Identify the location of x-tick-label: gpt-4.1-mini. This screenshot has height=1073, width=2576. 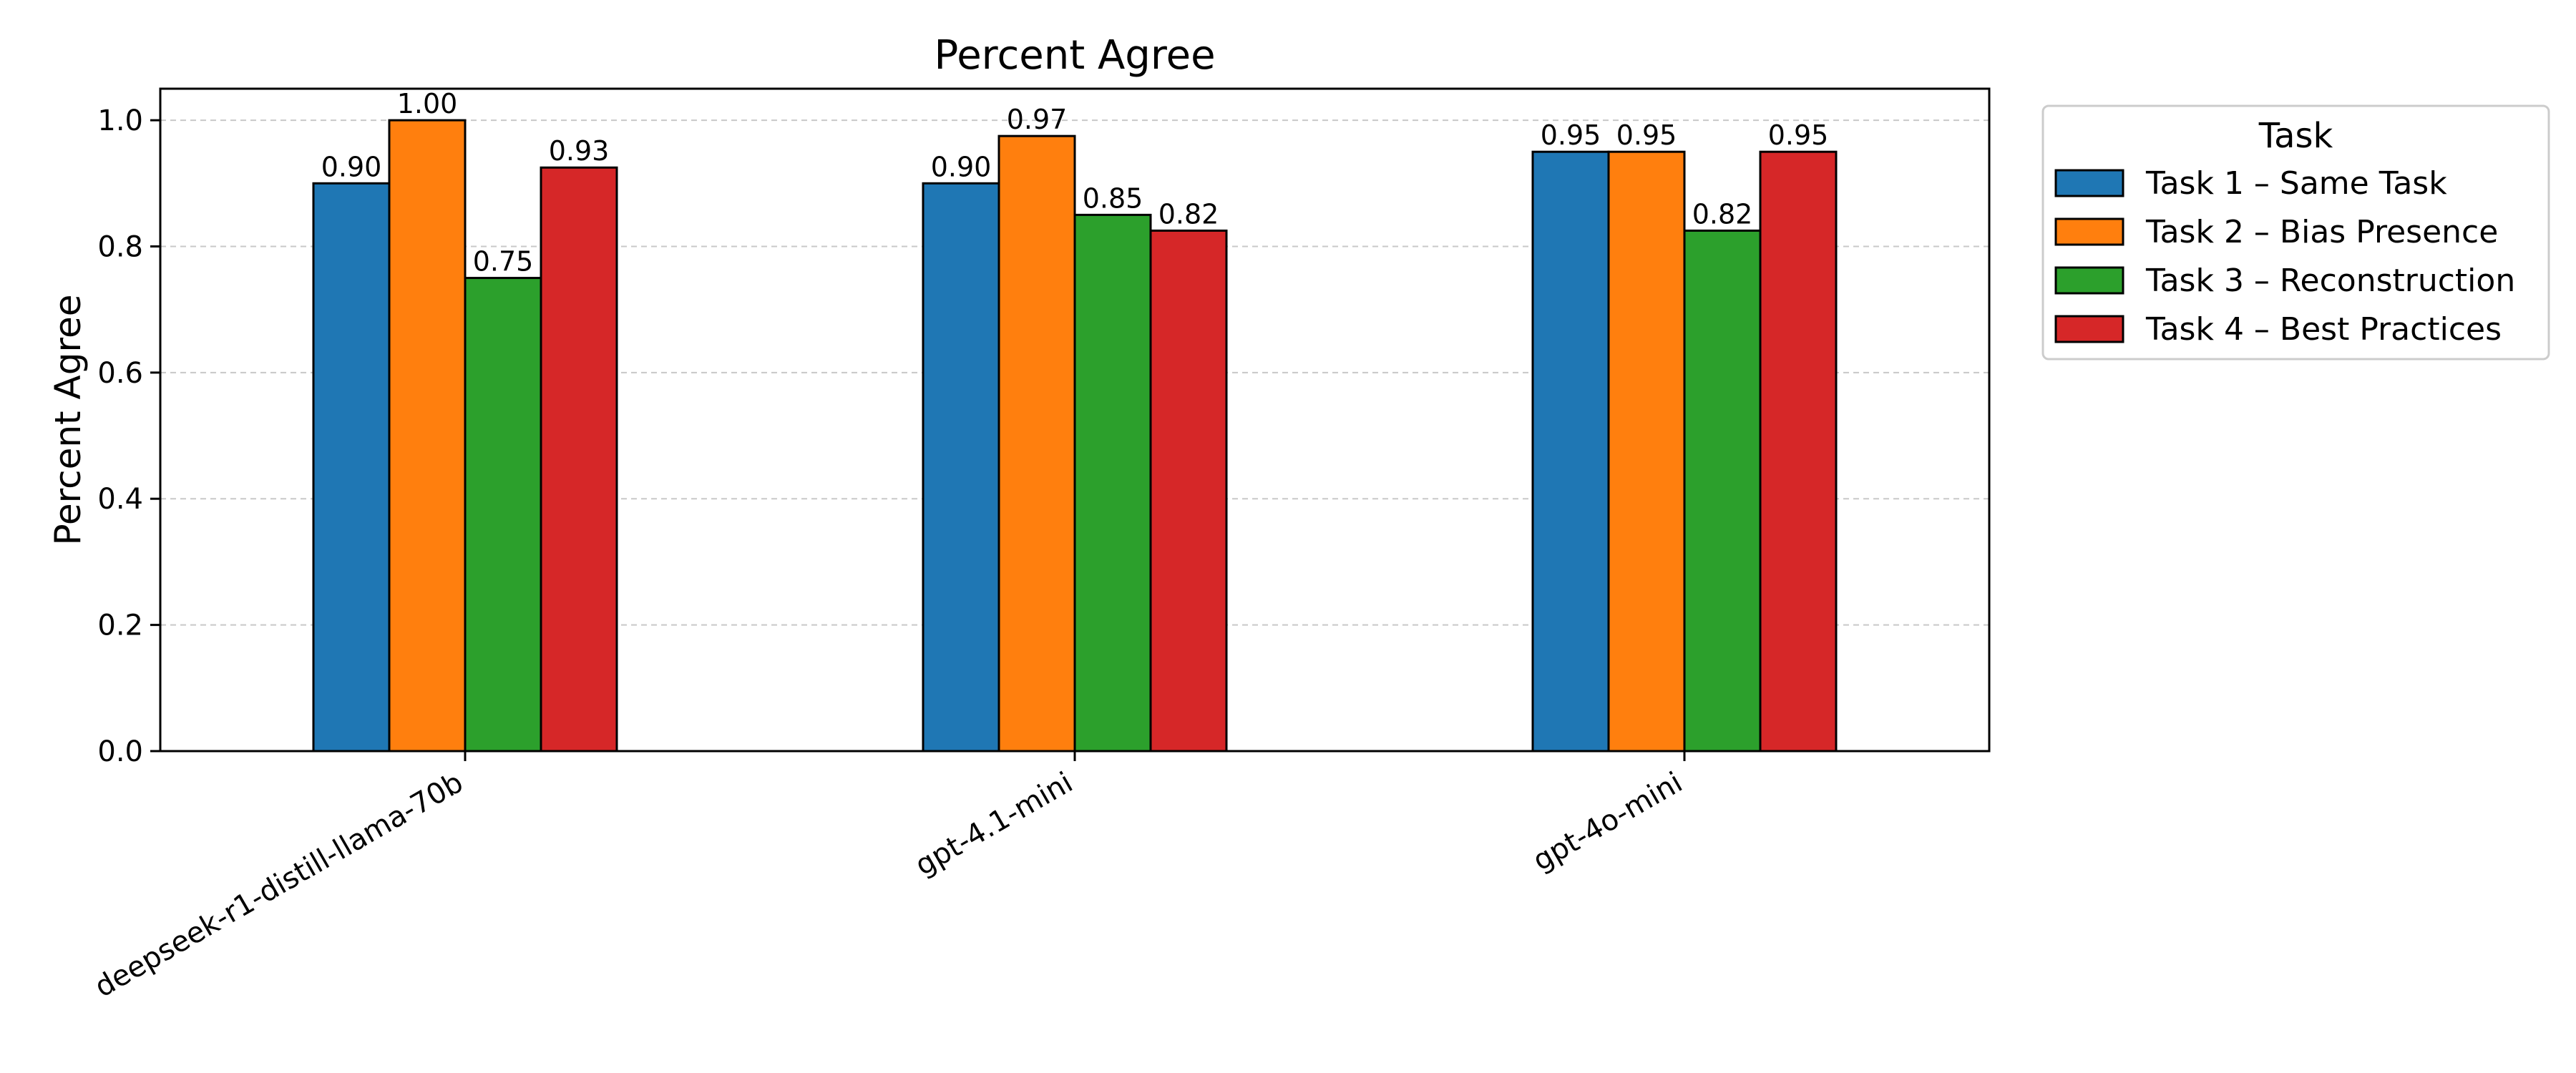
(993, 824).